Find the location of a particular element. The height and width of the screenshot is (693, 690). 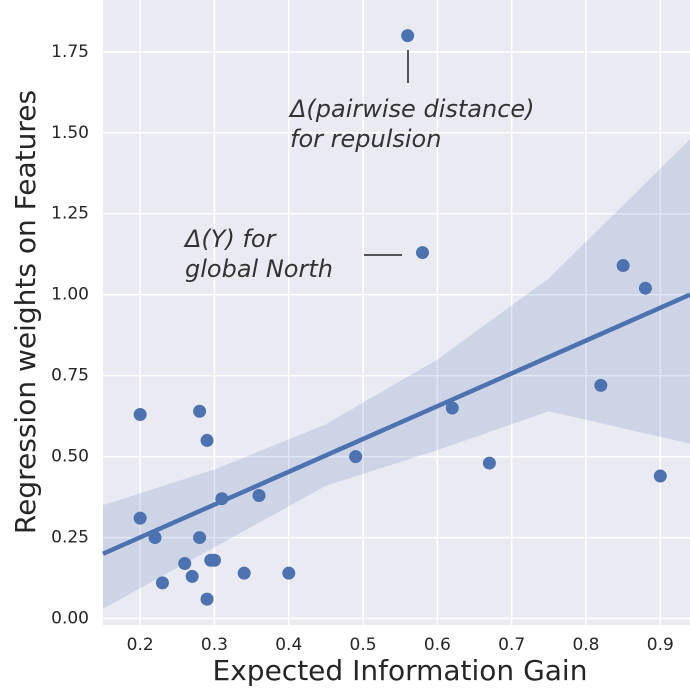

y-tick-label: 0.00 is located at coordinates (70, 619).